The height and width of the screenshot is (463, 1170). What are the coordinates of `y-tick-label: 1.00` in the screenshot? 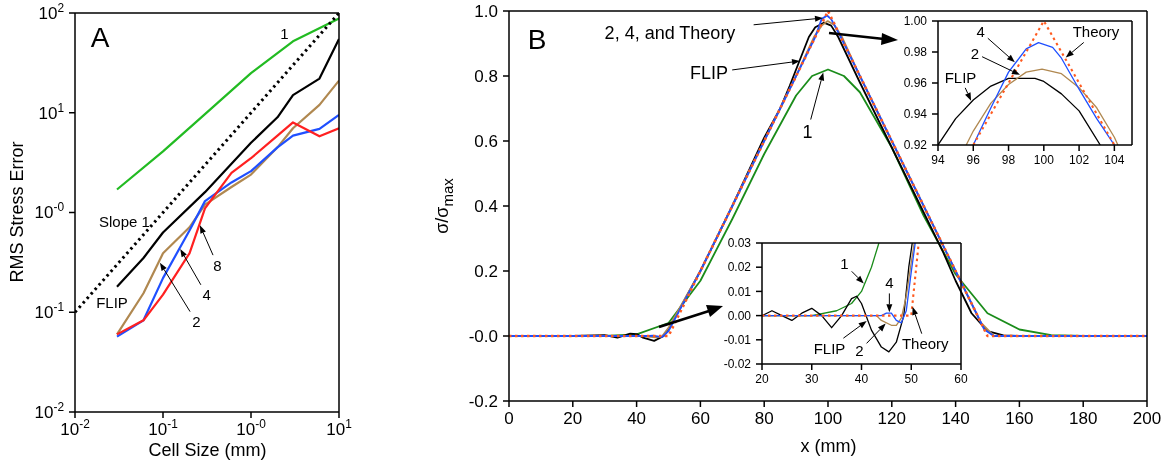 It's located at (915, 21).